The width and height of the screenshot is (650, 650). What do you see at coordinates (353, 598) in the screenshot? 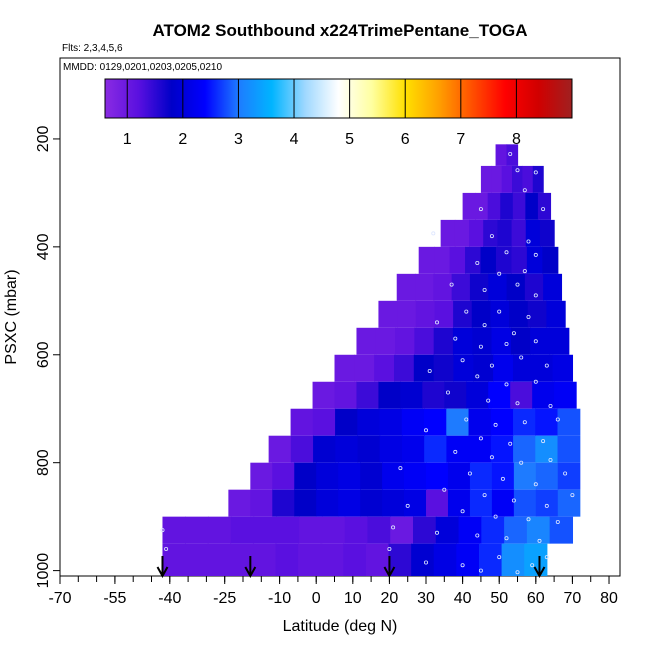
I see `x-tick-label: 10` at bounding box center [353, 598].